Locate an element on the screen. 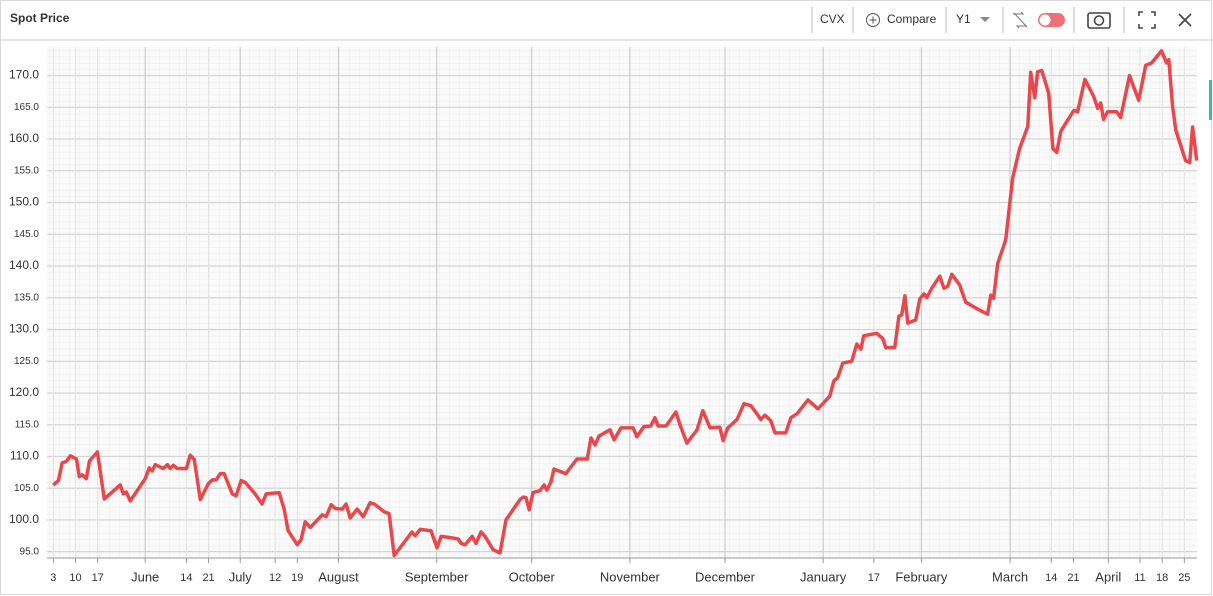  x-tick-label: July is located at coordinates (241, 576).